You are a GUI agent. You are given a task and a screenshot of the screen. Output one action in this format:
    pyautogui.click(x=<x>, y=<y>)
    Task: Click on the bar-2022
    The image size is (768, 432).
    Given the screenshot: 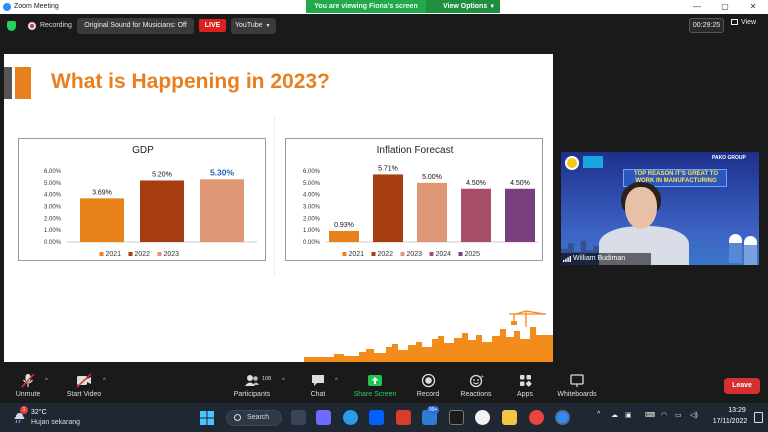 What is the action you would take?
    pyautogui.click(x=388, y=208)
    